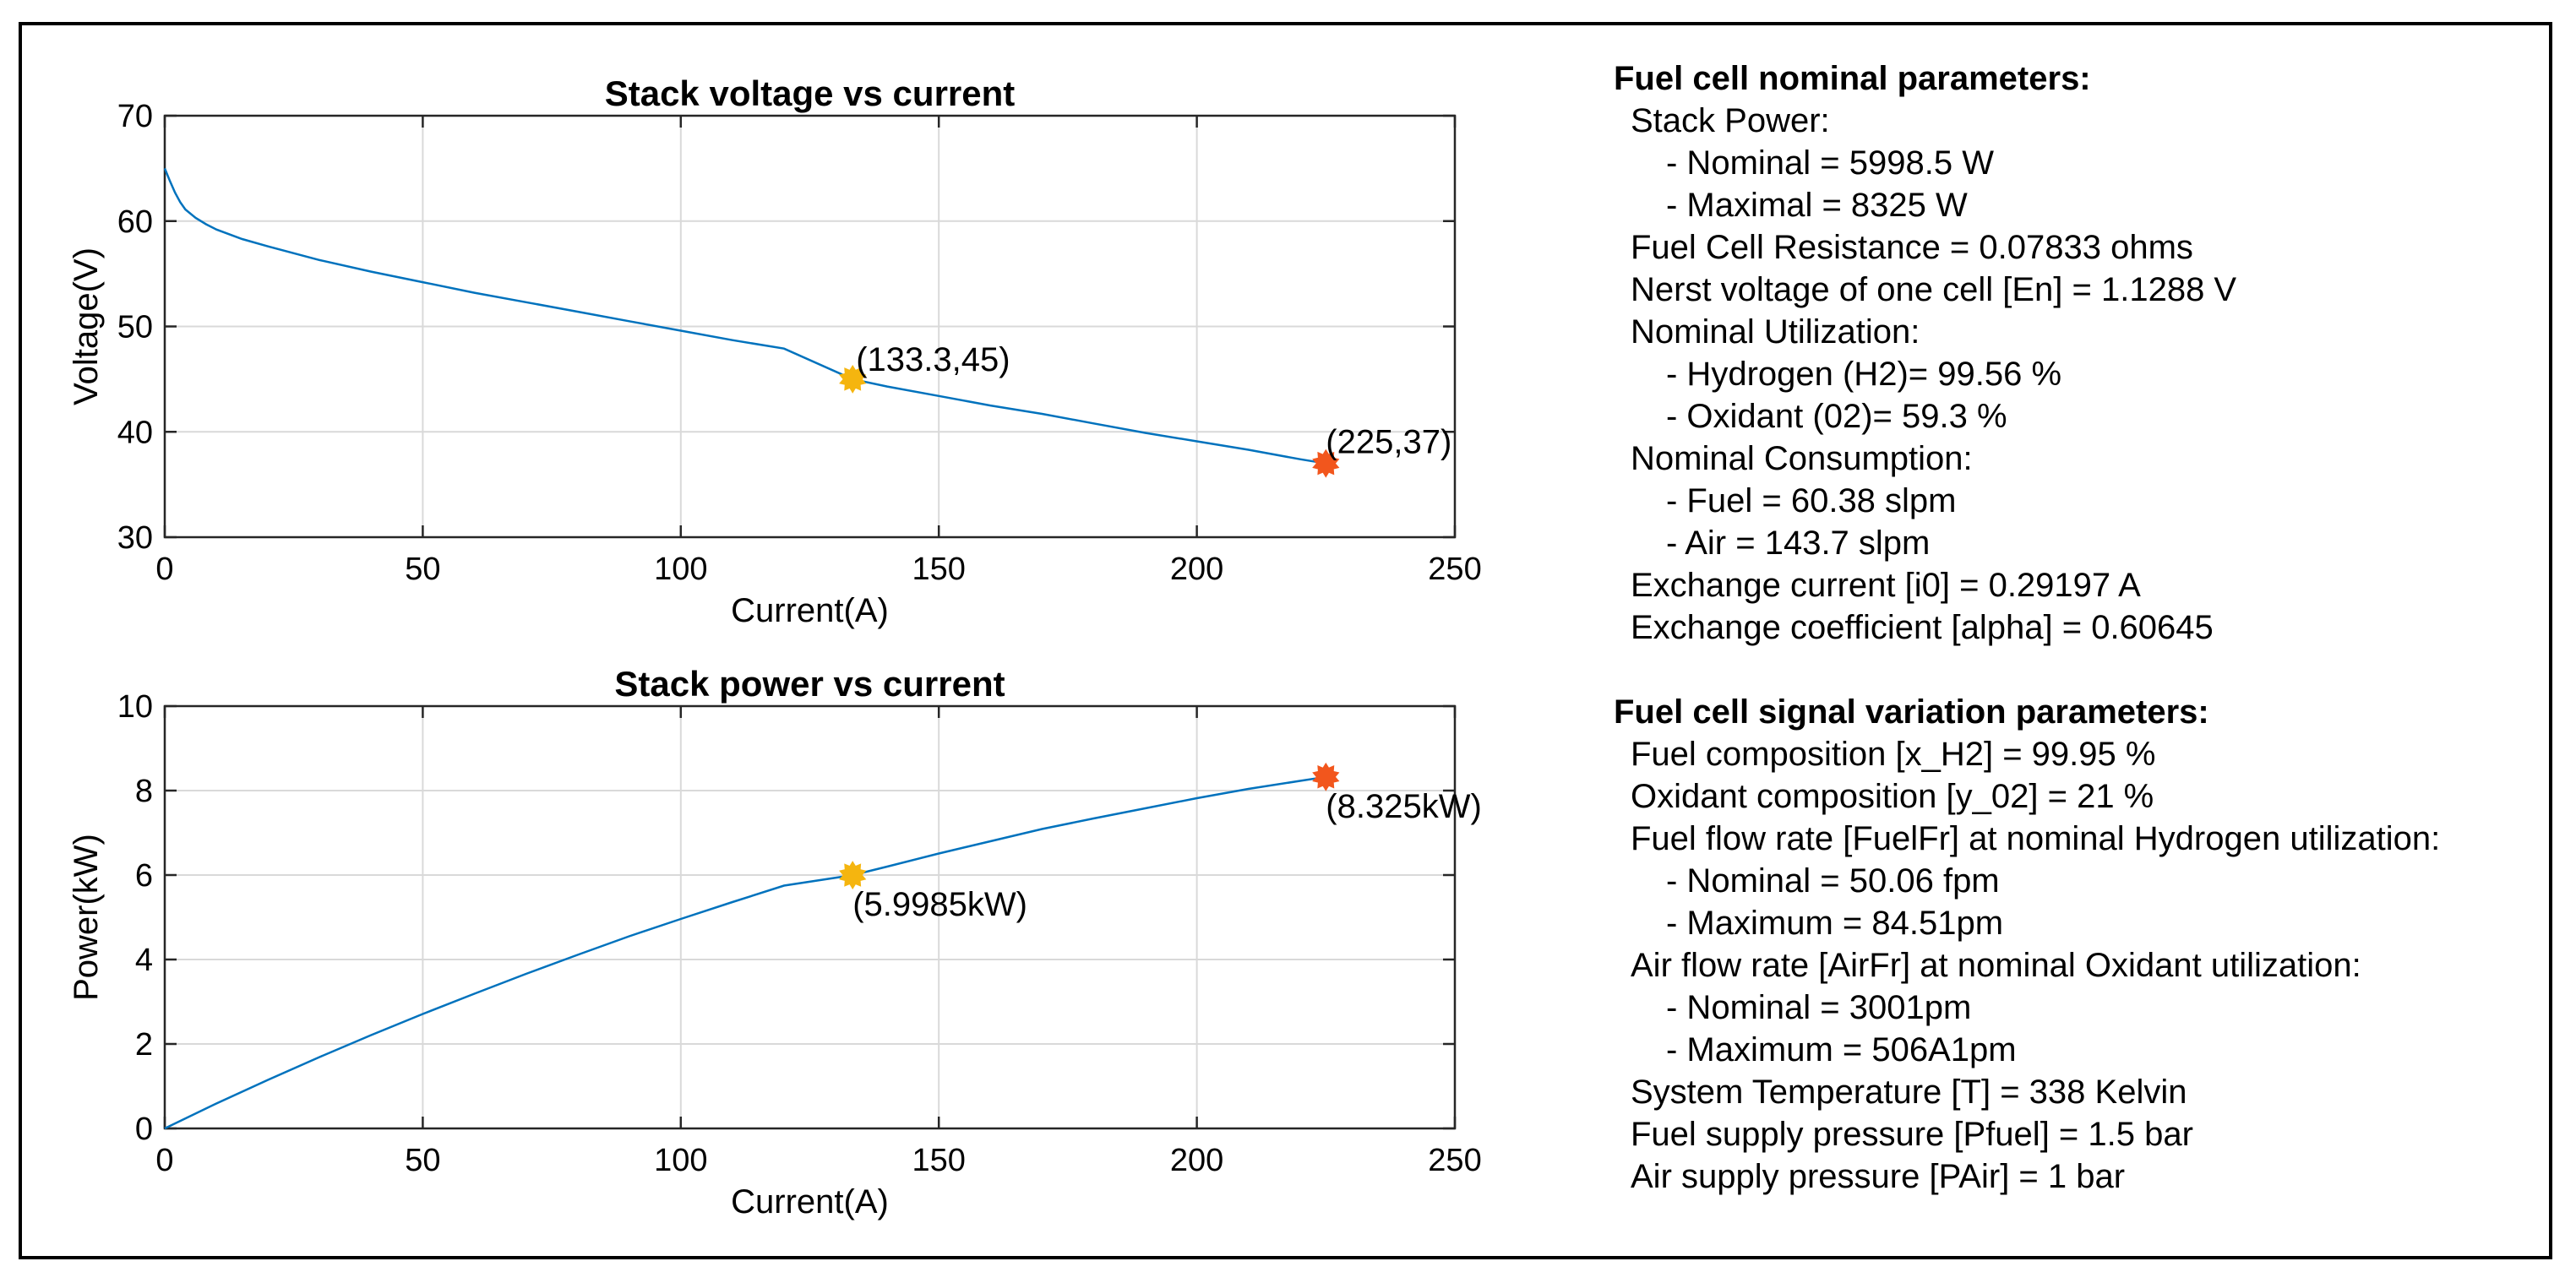 This screenshot has height=1283, width=2576. What do you see at coordinates (1852, 78) in the screenshot?
I see `nominal-params-title: Fuel cell nominal parameters:` at bounding box center [1852, 78].